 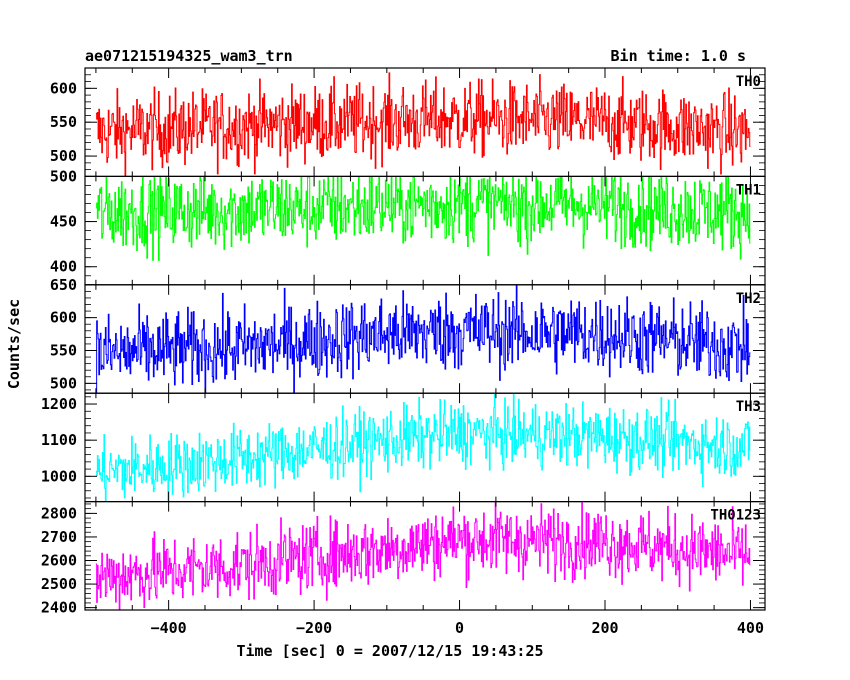 What do you see at coordinates (63, 122) in the screenshot?
I see `y-tick-label-th0: 550` at bounding box center [63, 122].